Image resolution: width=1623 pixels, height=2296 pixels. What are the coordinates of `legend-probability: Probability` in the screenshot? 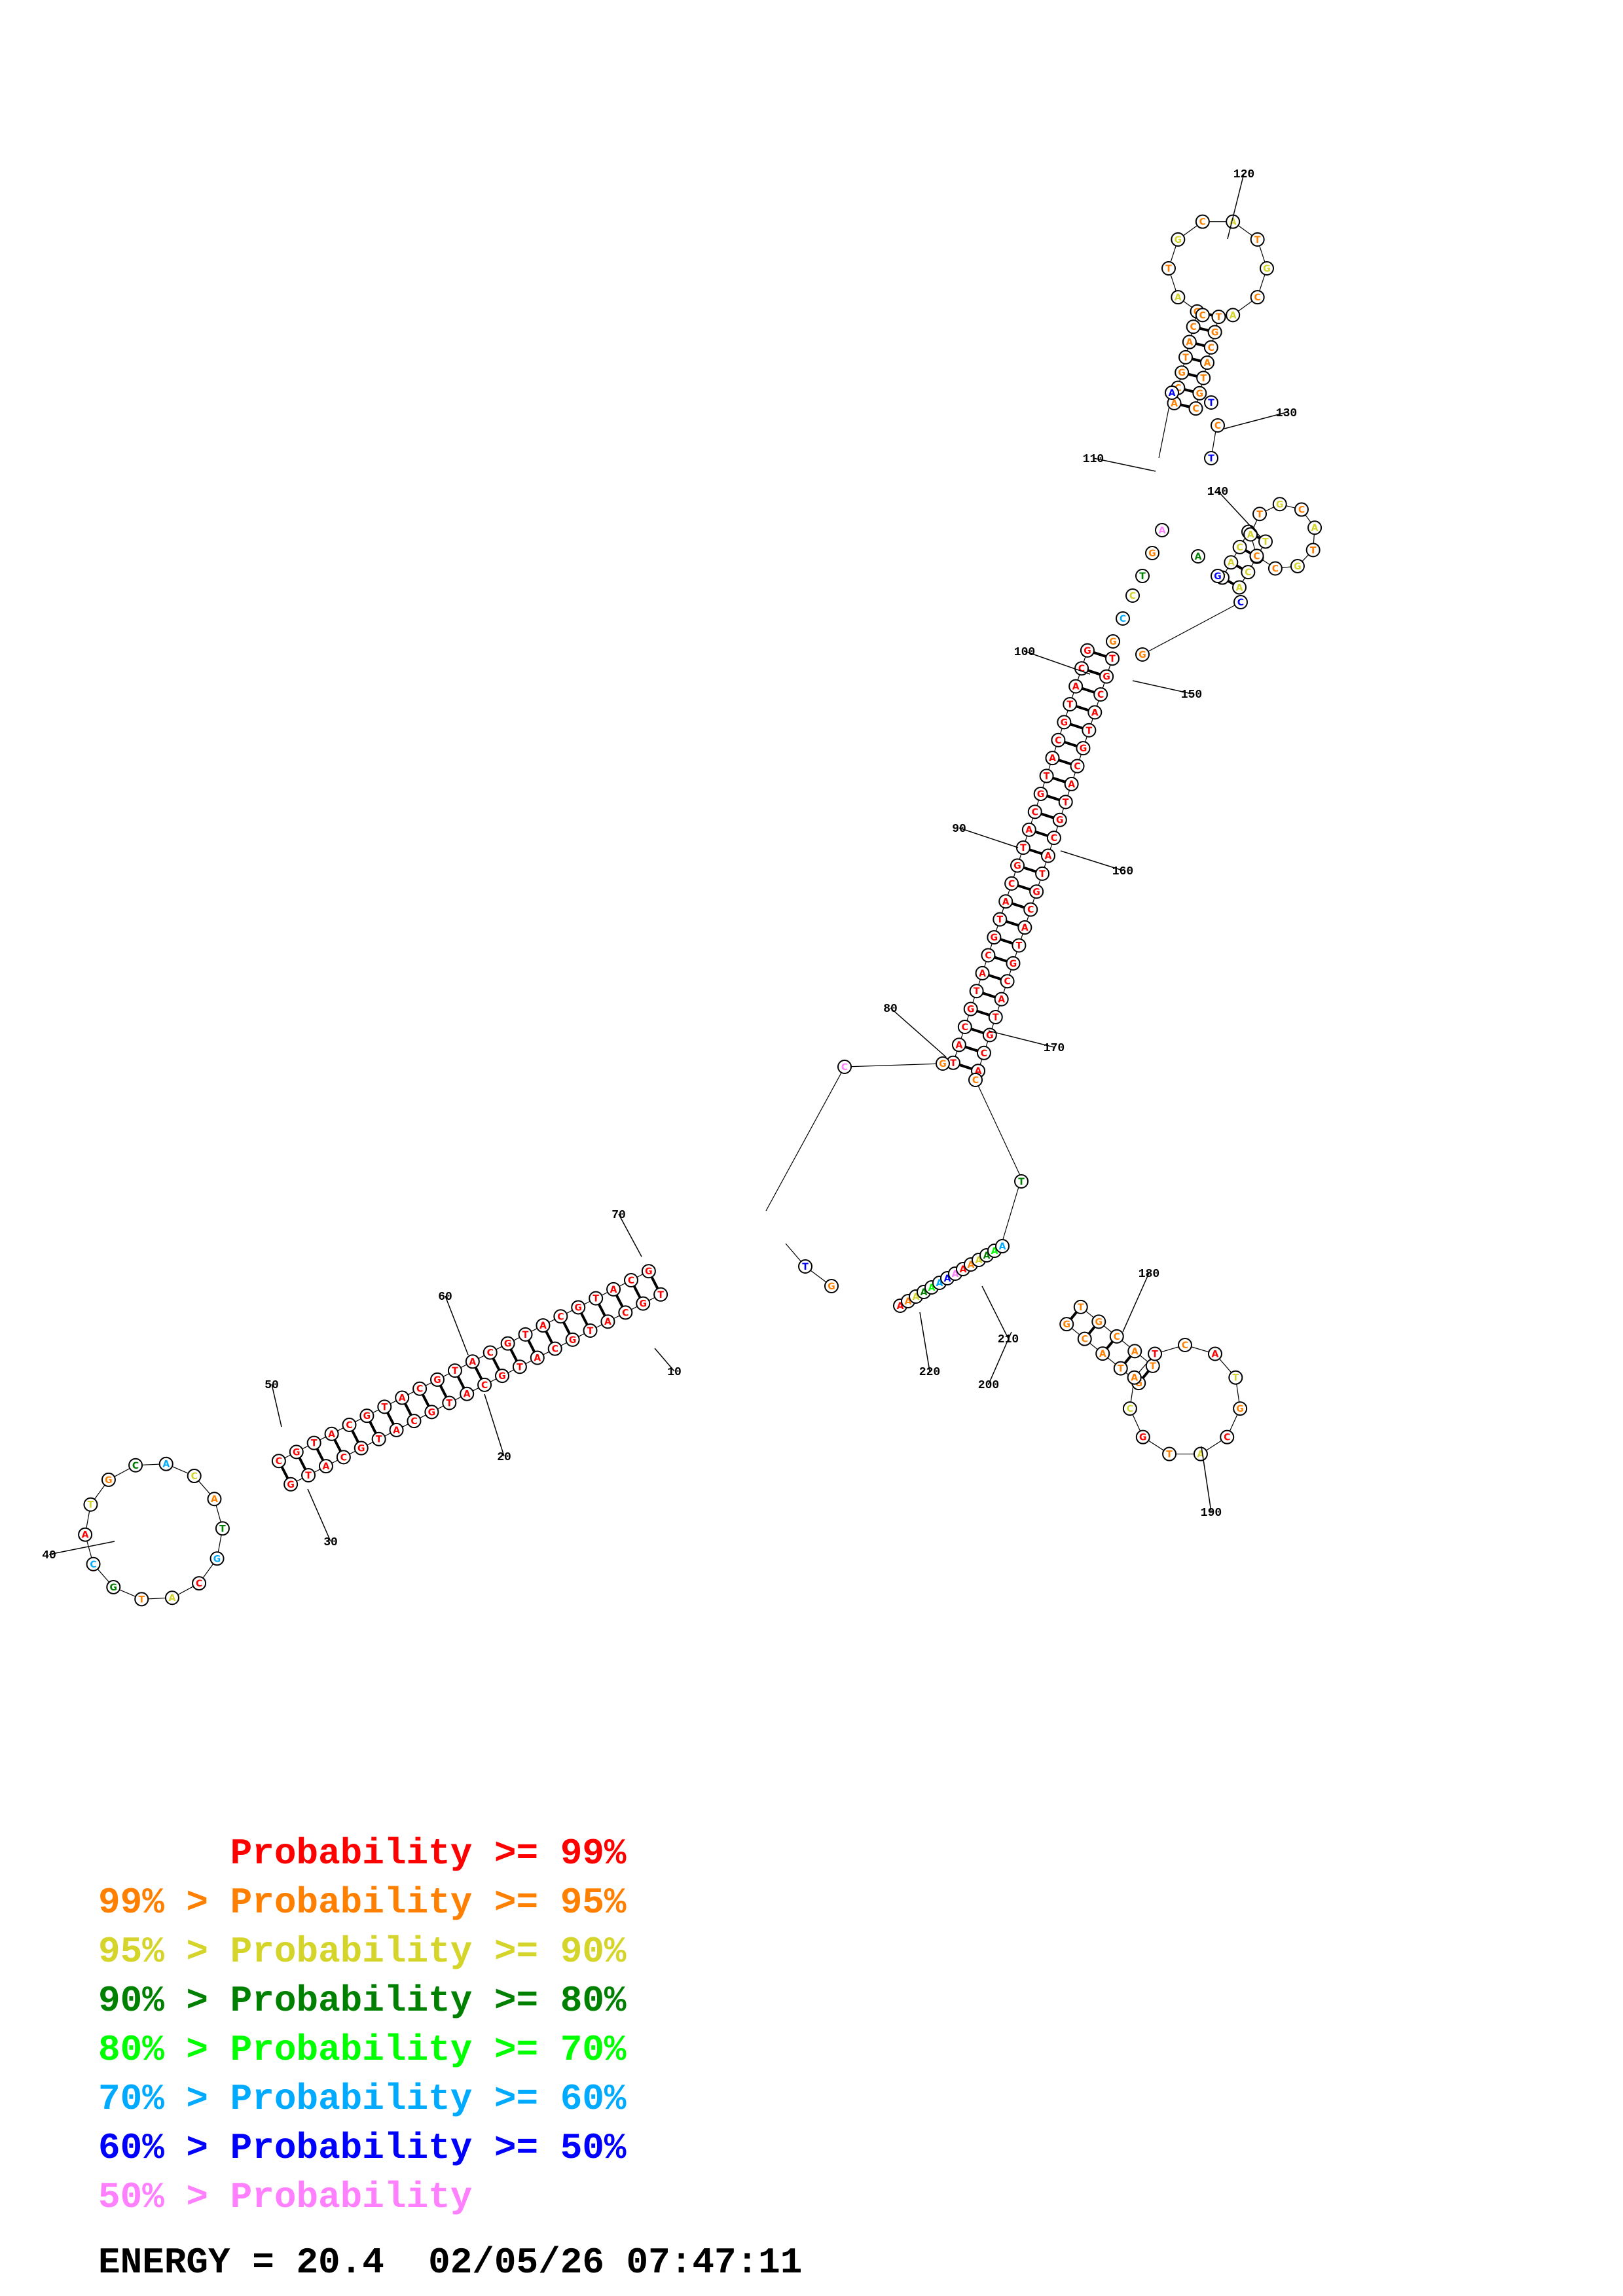 It's located at (351, 2197).